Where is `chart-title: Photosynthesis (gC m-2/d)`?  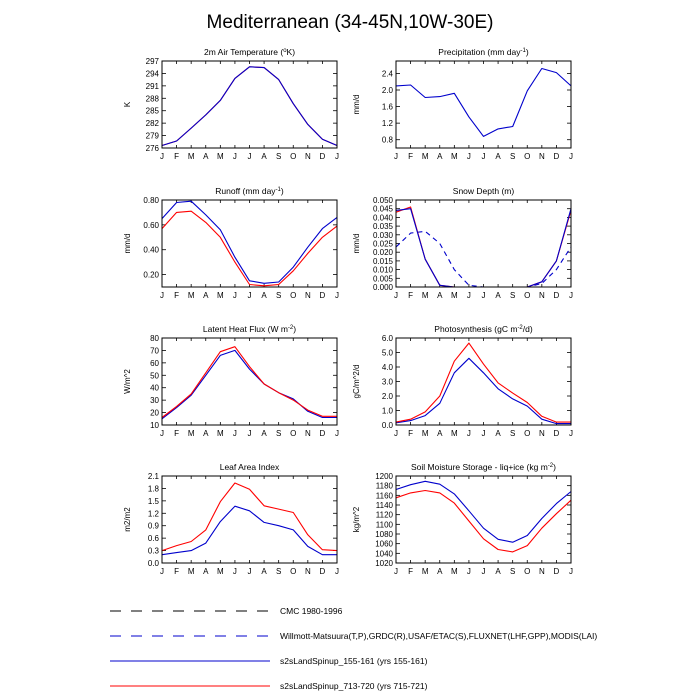
chart-title: Photosynthesis (gC m-2/d) is located at coordinates (483, 329).